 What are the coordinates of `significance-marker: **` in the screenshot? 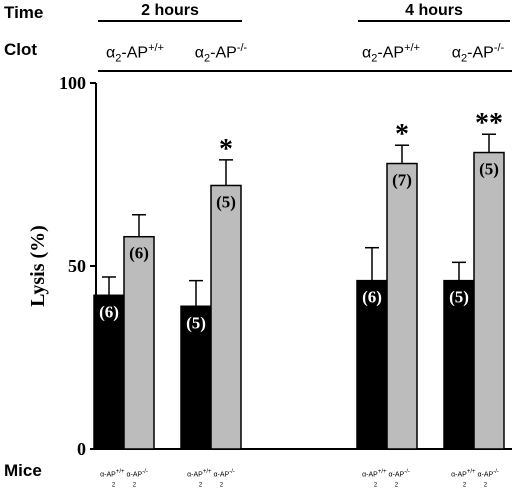 It's located at (489, 123).